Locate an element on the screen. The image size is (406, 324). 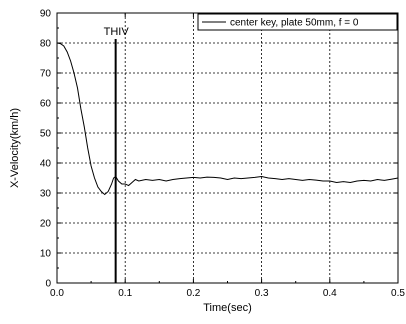
y-tick-label: 30 is located at coordinates (46, 194).